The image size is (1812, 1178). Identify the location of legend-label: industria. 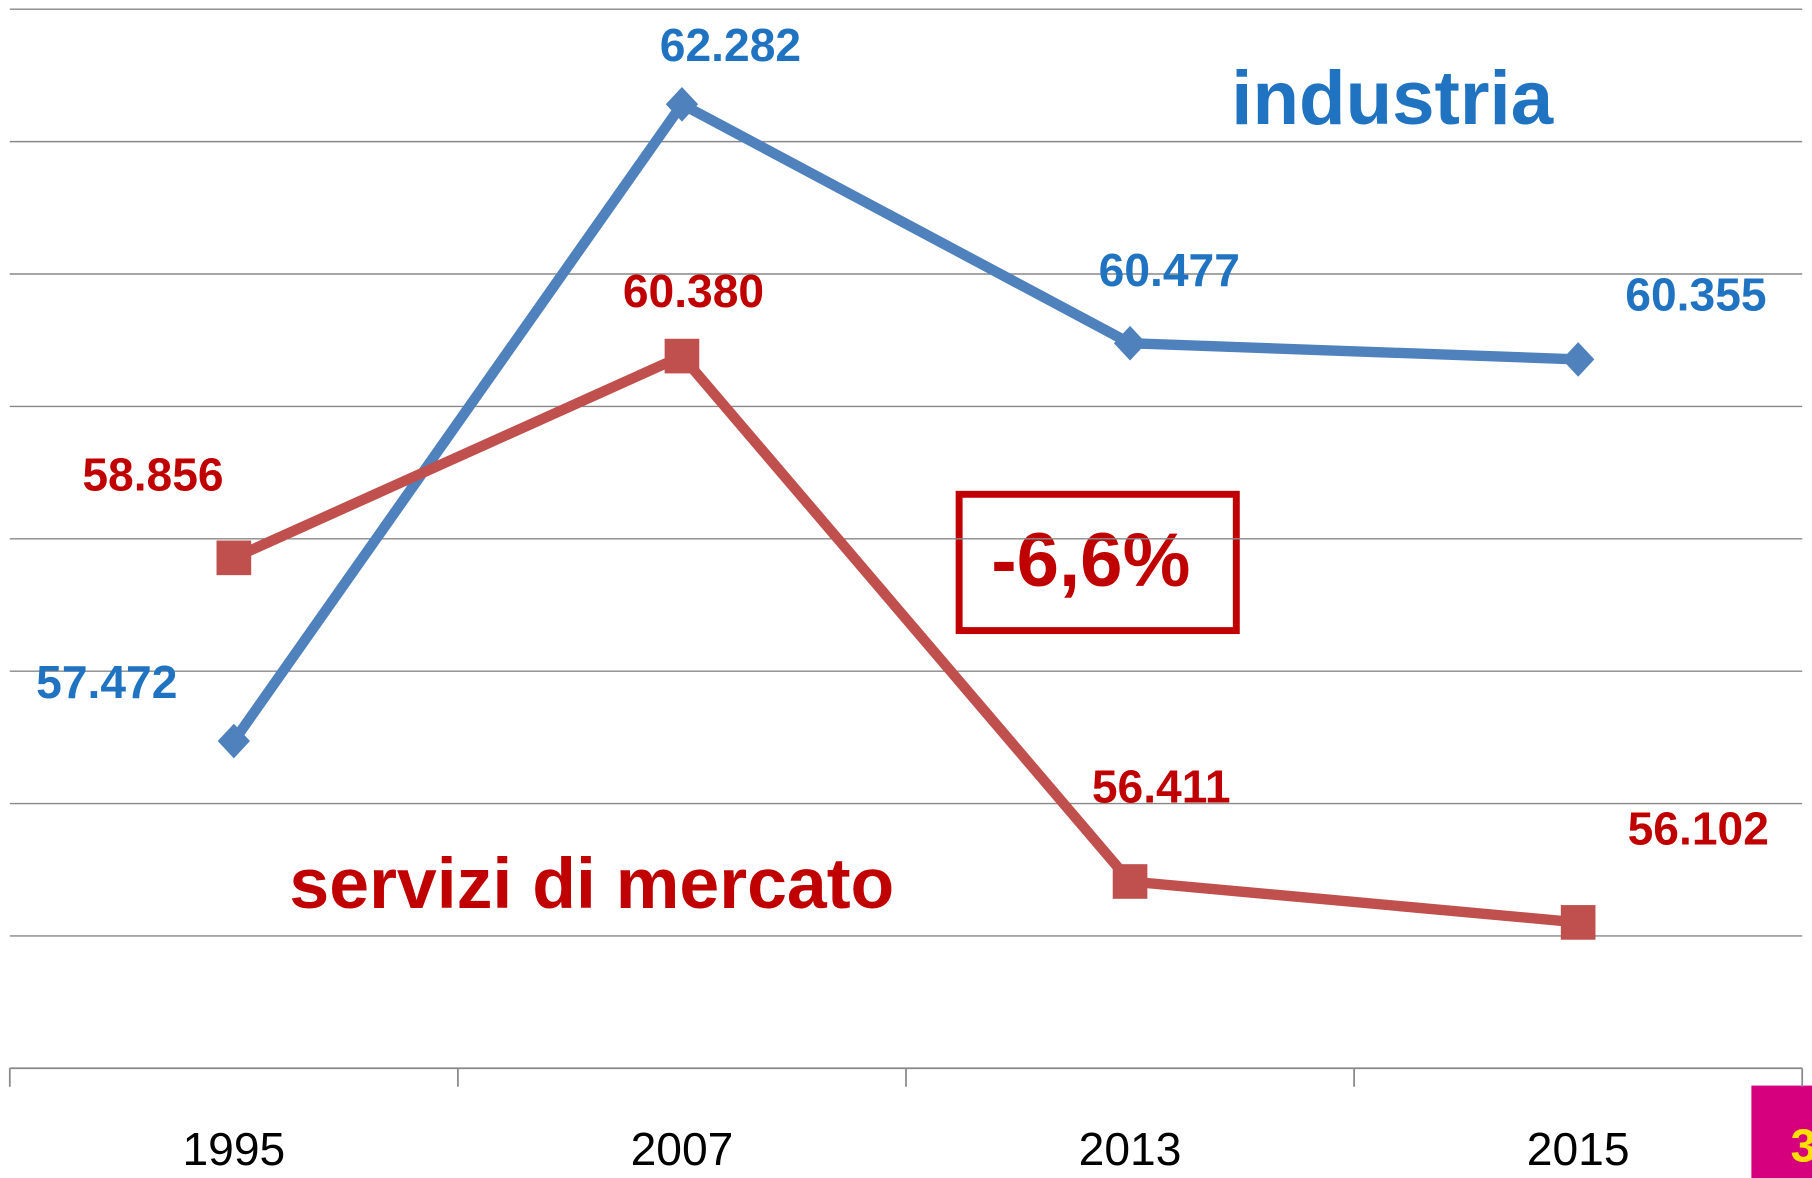
(1392, 98).